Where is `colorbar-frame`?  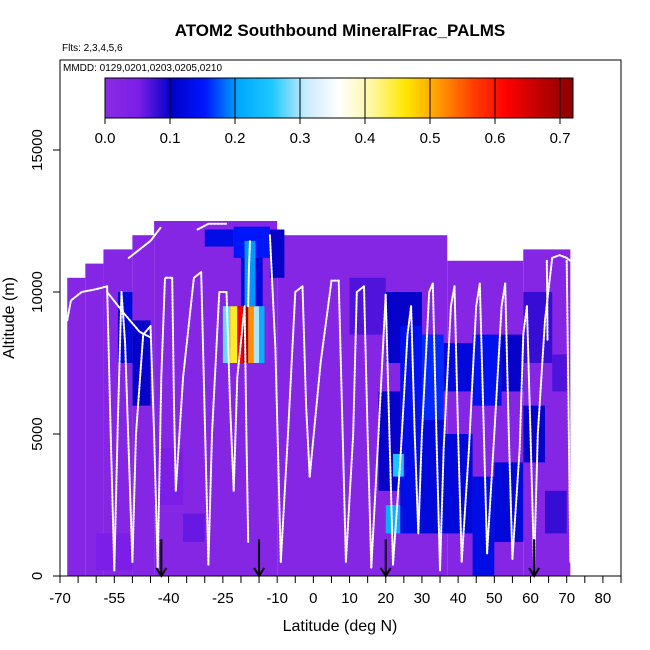 colorbar-frame is located at coordinates (339, 98).